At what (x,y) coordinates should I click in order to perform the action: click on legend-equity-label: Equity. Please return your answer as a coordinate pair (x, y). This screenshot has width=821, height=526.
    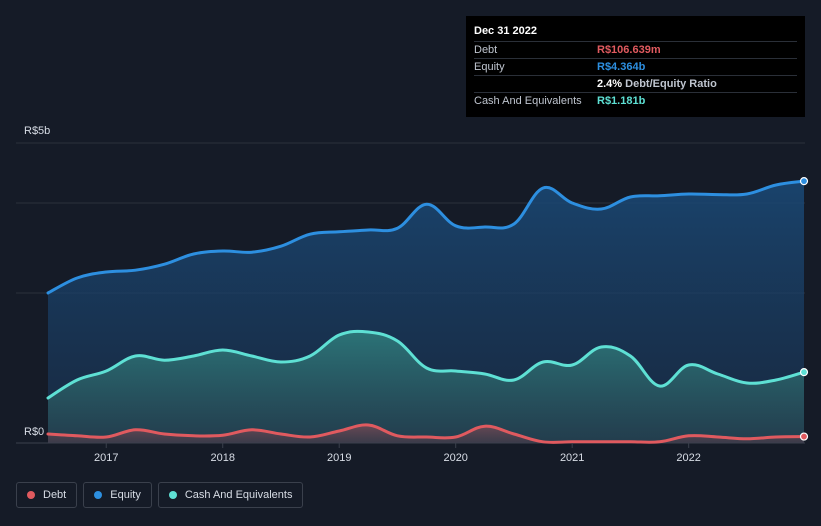
    Looking at the image, I should click on (125, 495).